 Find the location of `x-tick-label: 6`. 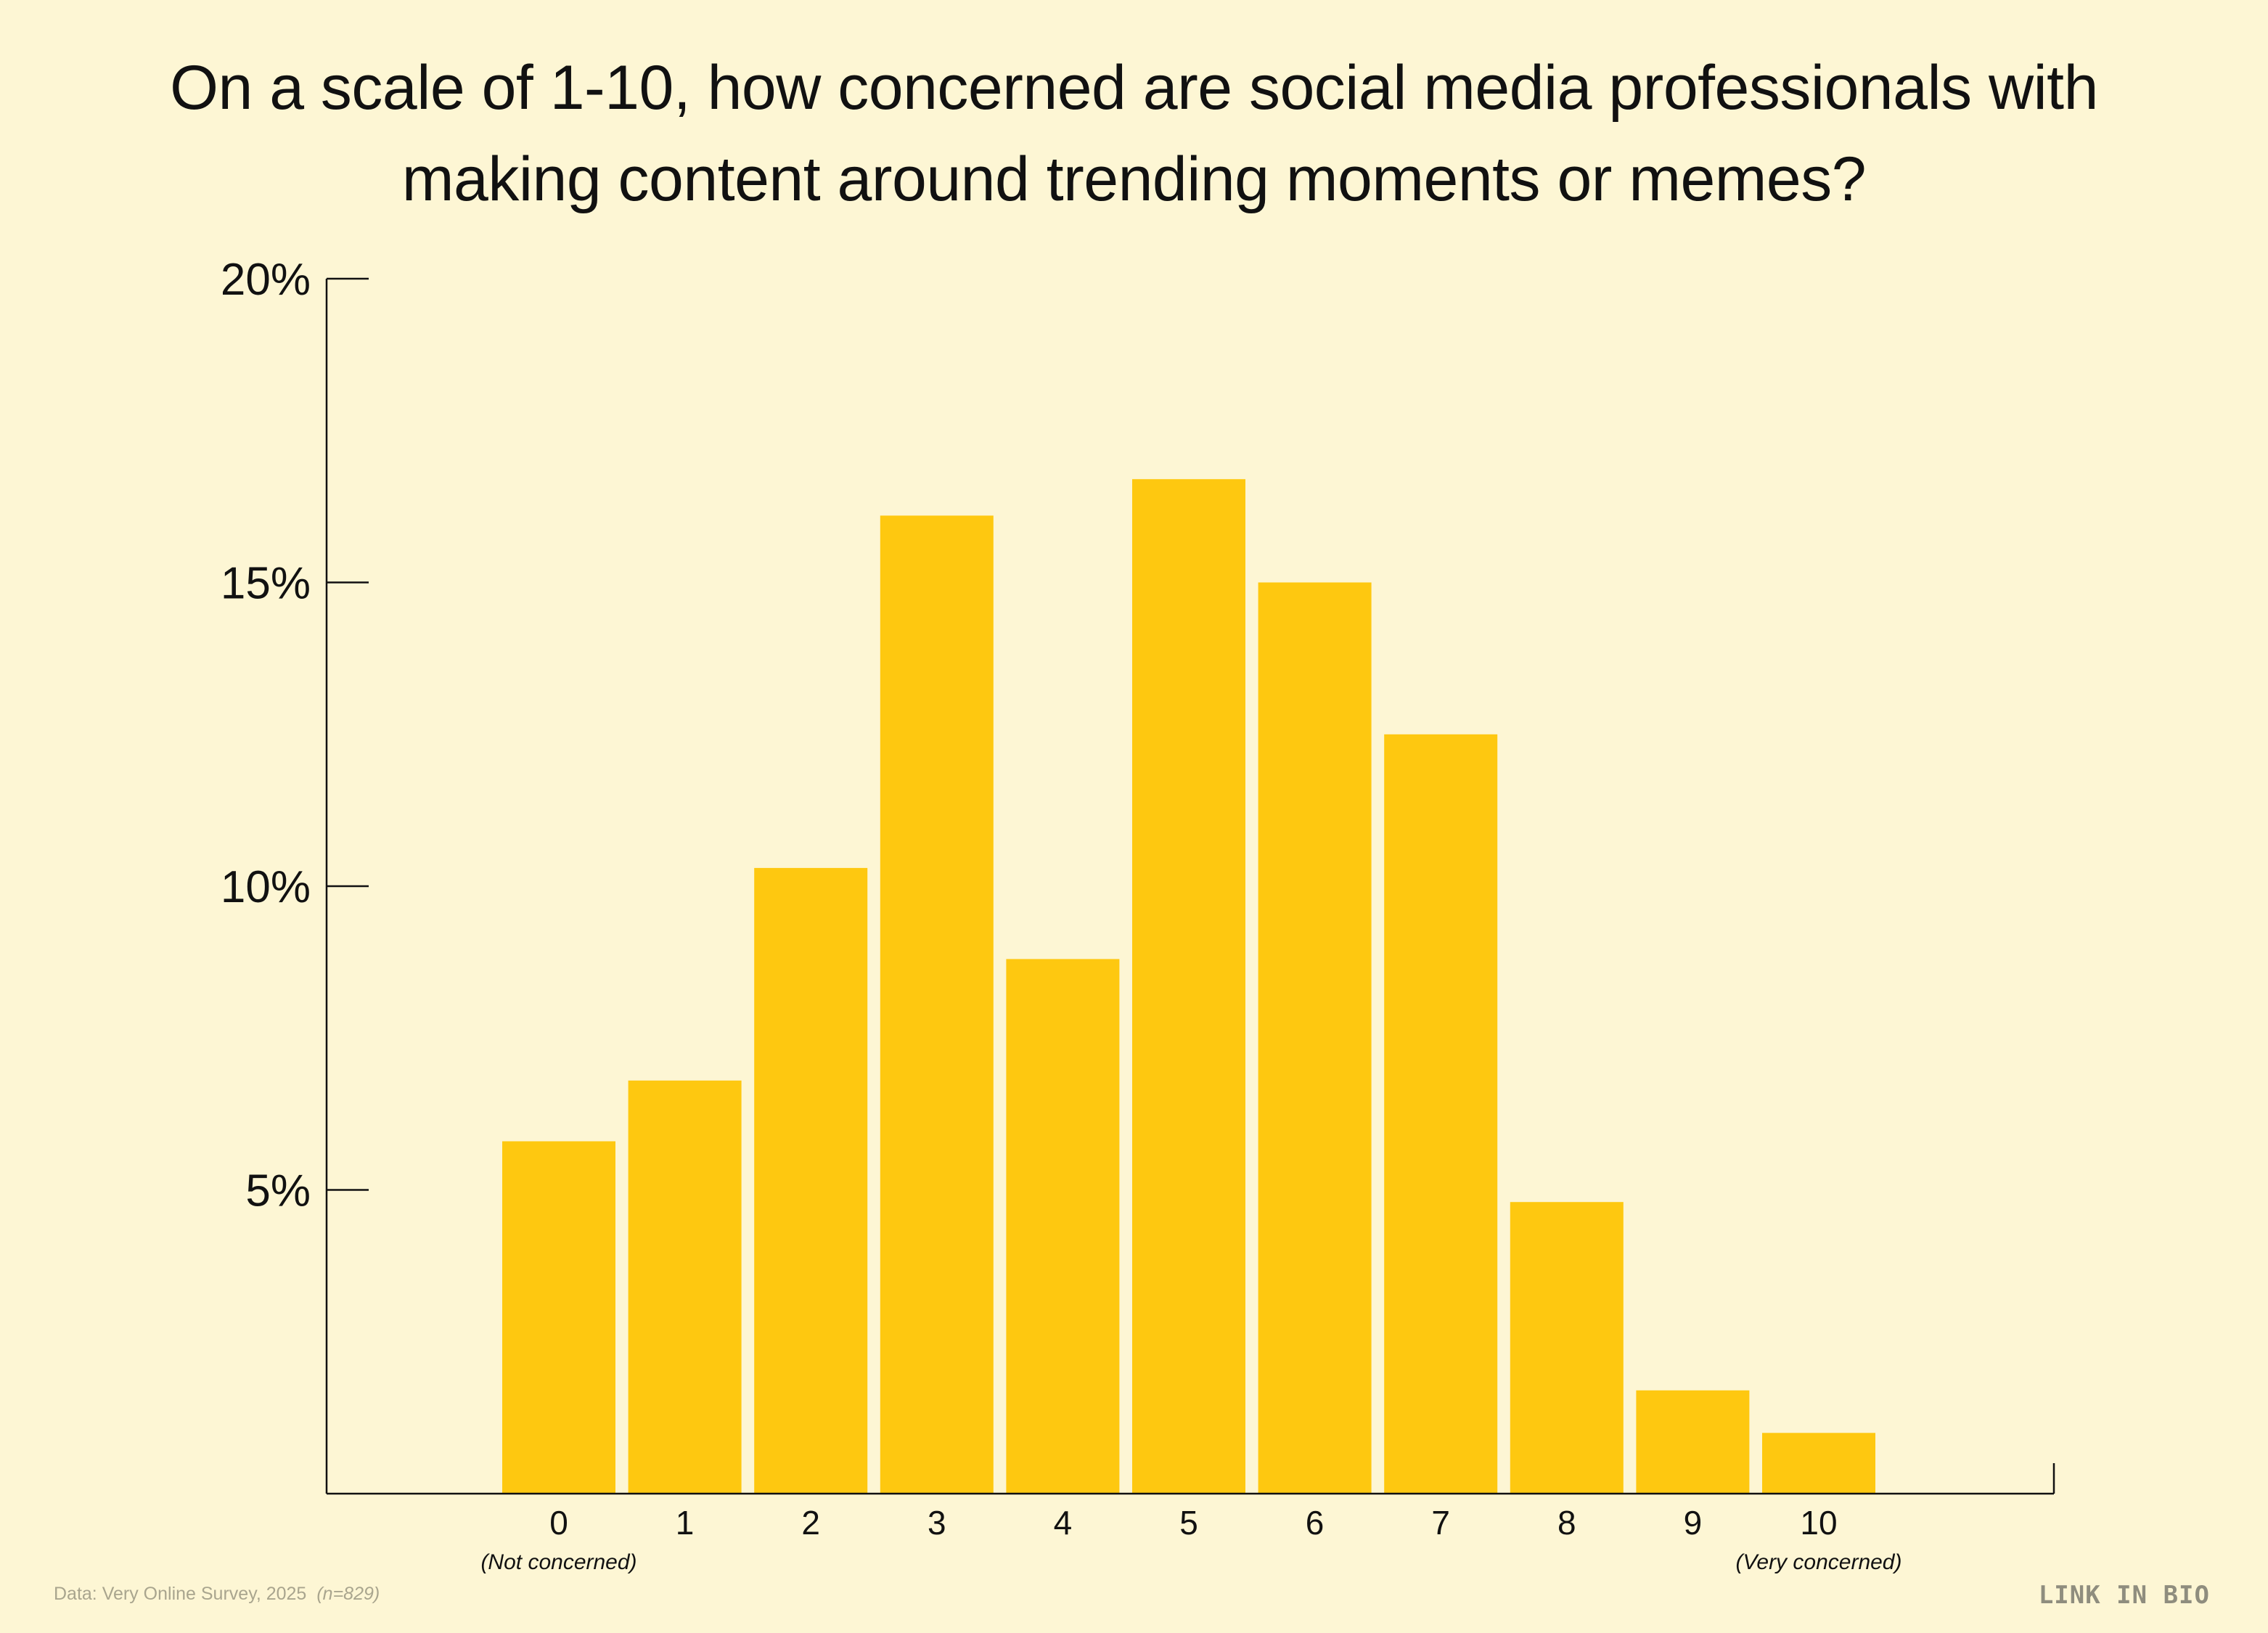

x-tick-label: 6 is located at coordinates (1315, 1523).